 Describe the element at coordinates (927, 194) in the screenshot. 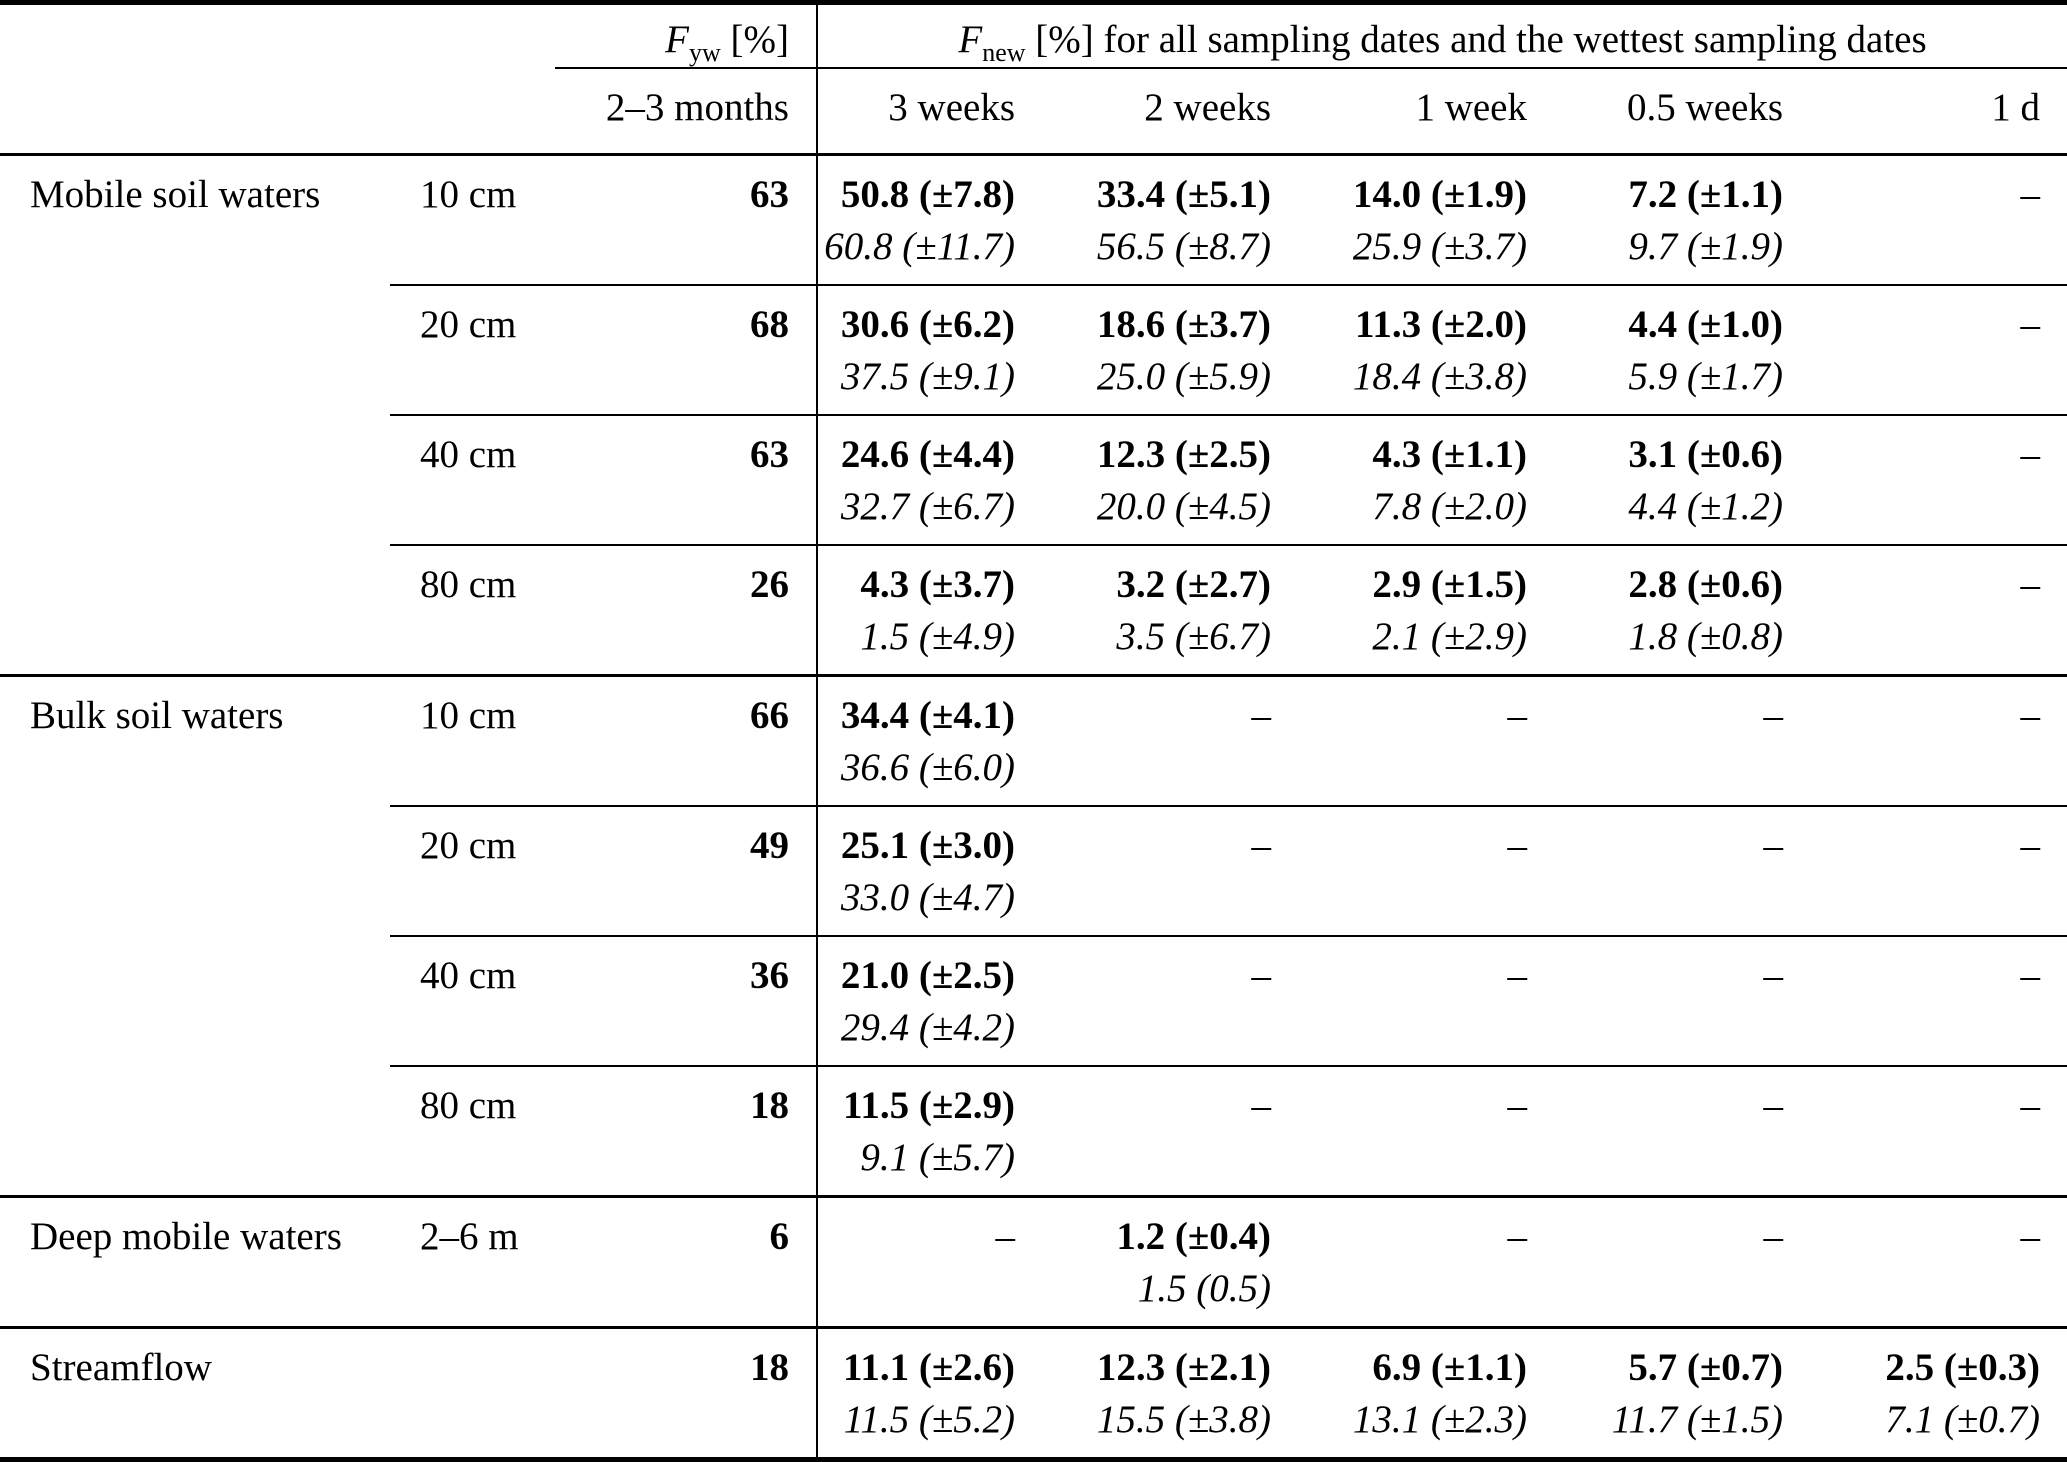

I see `fnew-all-dates-value: 50.8 (±7.8)` at that location.